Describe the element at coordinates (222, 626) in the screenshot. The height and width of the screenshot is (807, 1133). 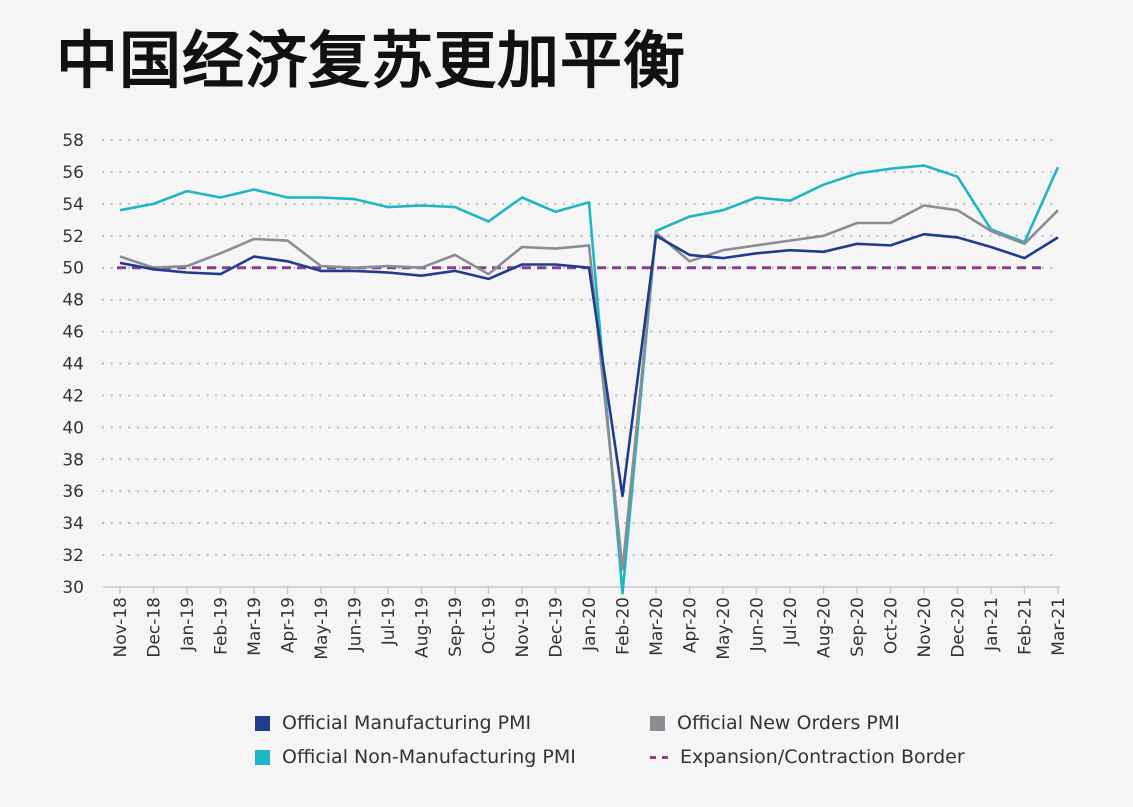
I see `x-tick-label: Feb-19` at that location.